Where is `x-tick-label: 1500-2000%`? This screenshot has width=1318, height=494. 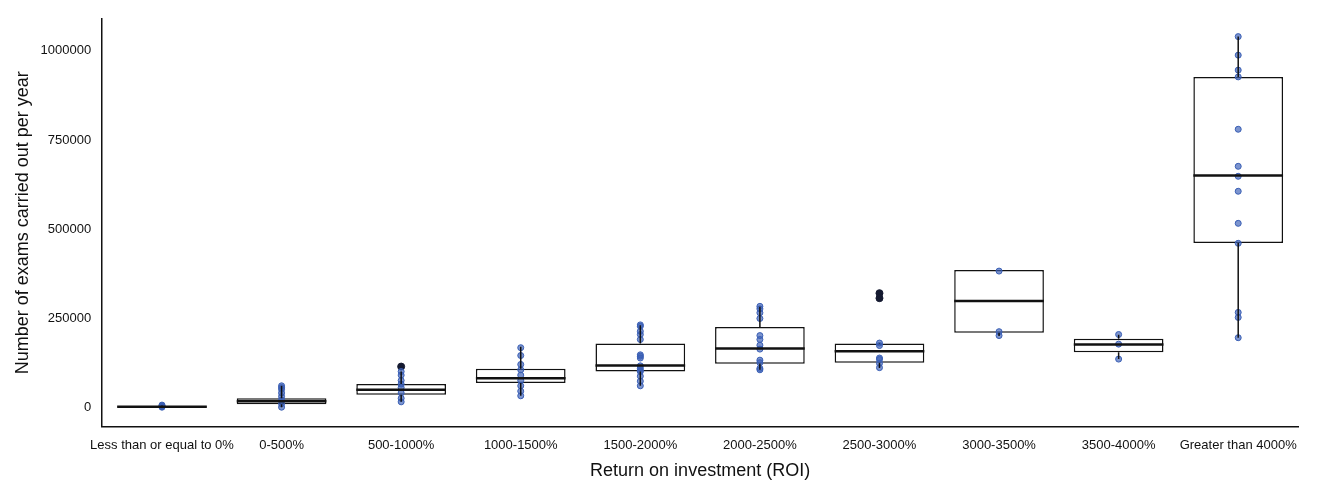 x-tick-label: 1500-2000% is located at coordinates (640, 445).